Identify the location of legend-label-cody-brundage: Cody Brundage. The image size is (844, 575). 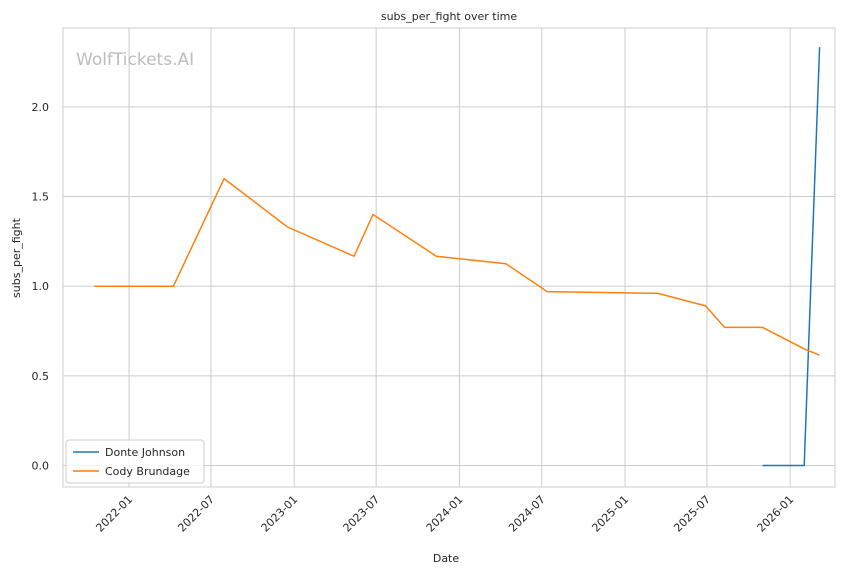
(147, 471).